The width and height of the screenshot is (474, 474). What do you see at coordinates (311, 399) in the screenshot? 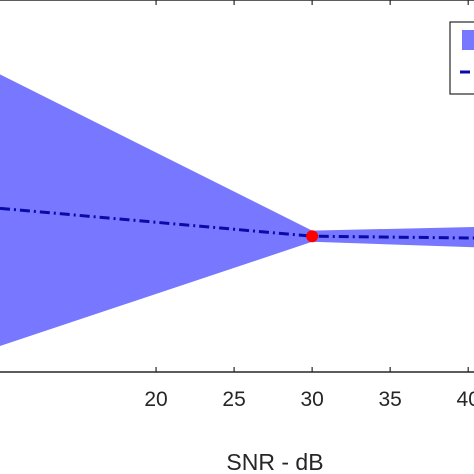
I see `x-tick-label: 30` at bounding box center [311, 399].